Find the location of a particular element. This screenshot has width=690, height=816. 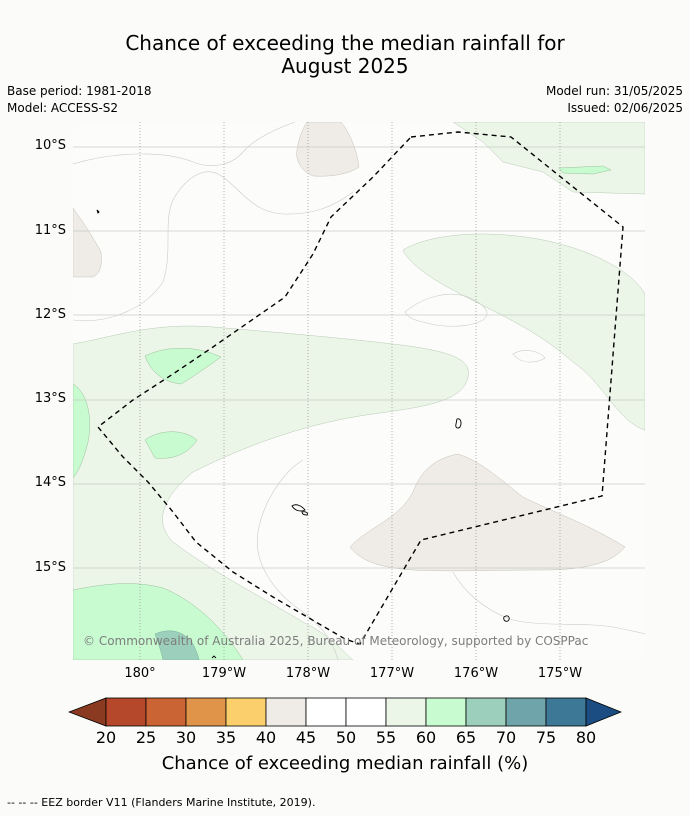

model-run: Model run: 31/05/2025 is located at coordinates (614, 91).